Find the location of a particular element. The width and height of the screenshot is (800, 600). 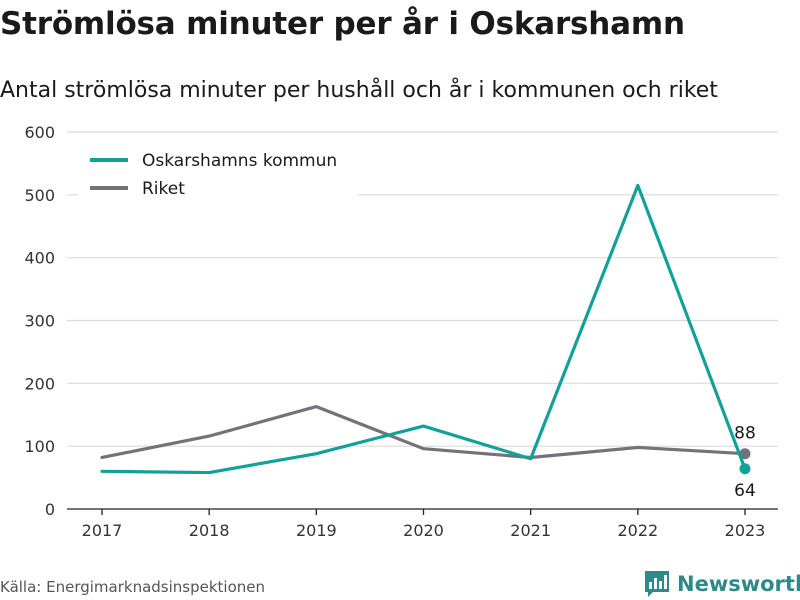

legend-label-oskarshamns-kommun: Oskarshamns kommun is located at coordinates (239, 161).